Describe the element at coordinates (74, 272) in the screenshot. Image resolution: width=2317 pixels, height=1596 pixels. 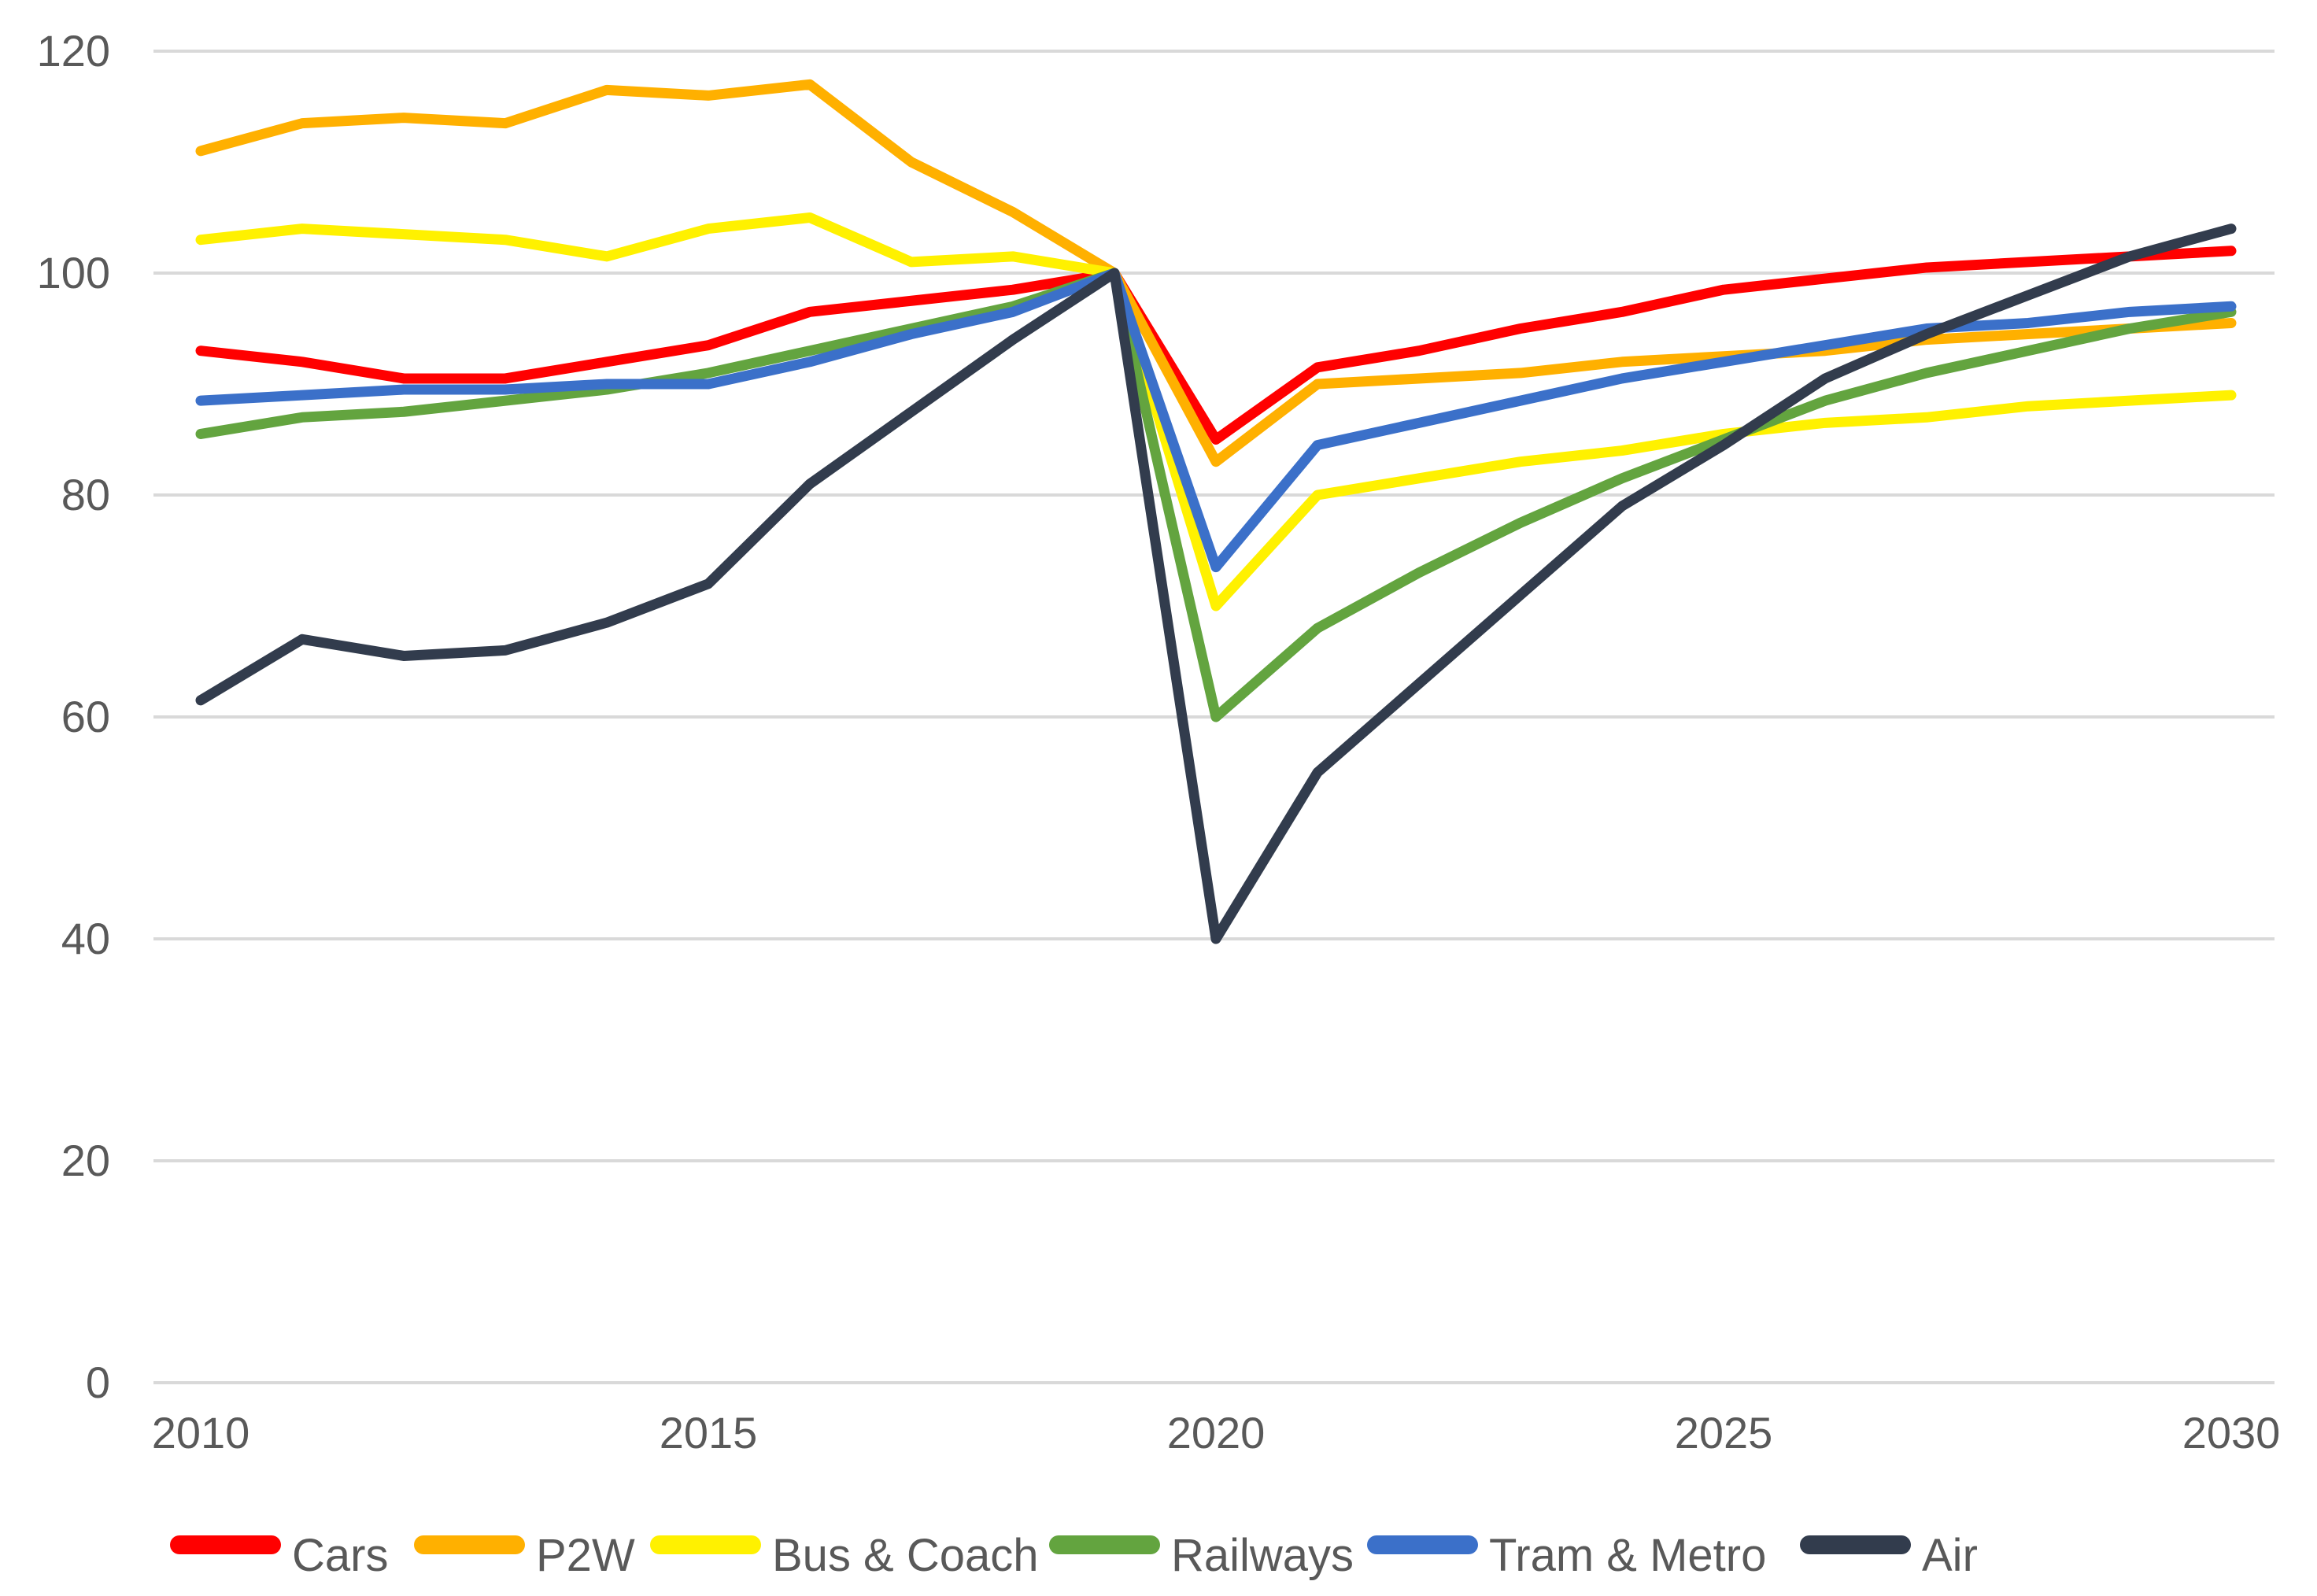
I see `y-axis-tick-label: 100` at that location.